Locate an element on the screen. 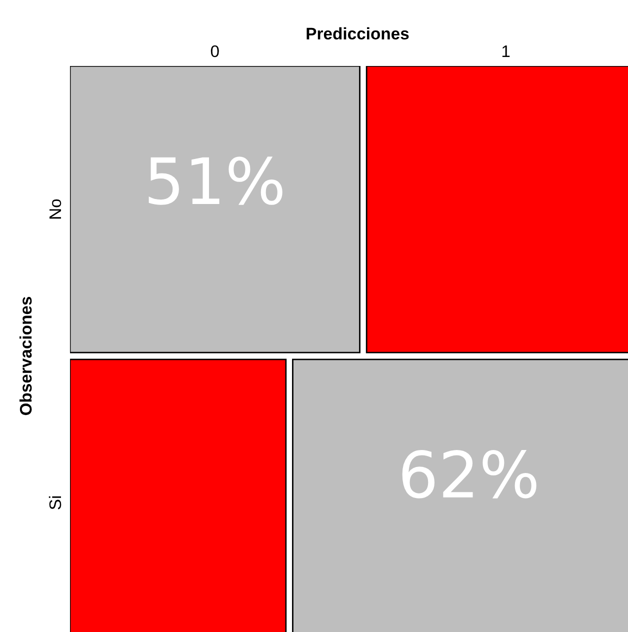 This screenshot has height=632, width=628. text: Predicciones is located at coordinates (357, 33).